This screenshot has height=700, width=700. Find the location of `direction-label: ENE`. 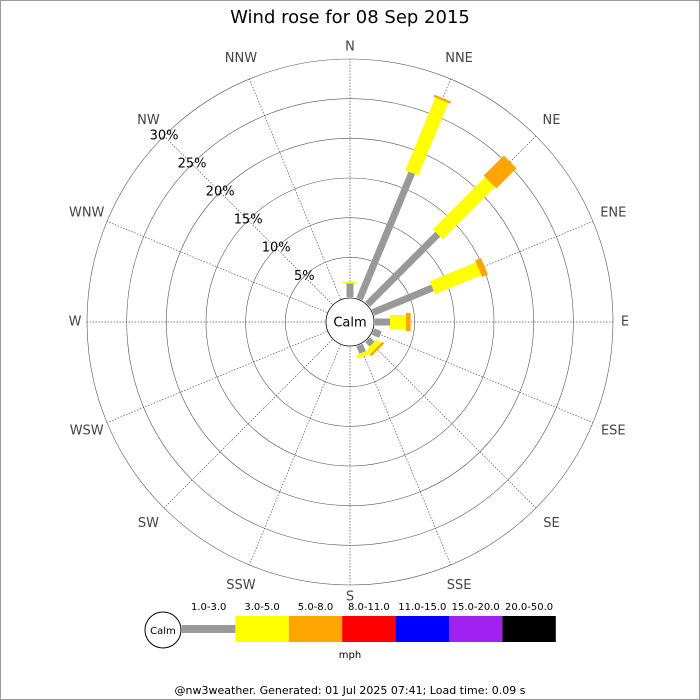

direction-label: ENE is located at coordinates (613, 212).